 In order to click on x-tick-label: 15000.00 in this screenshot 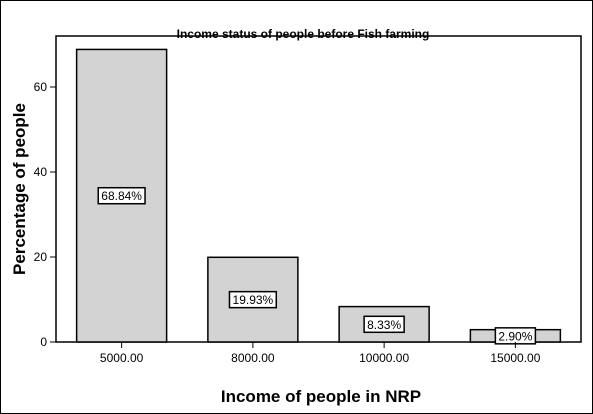, I will do `click(515, 358)`.